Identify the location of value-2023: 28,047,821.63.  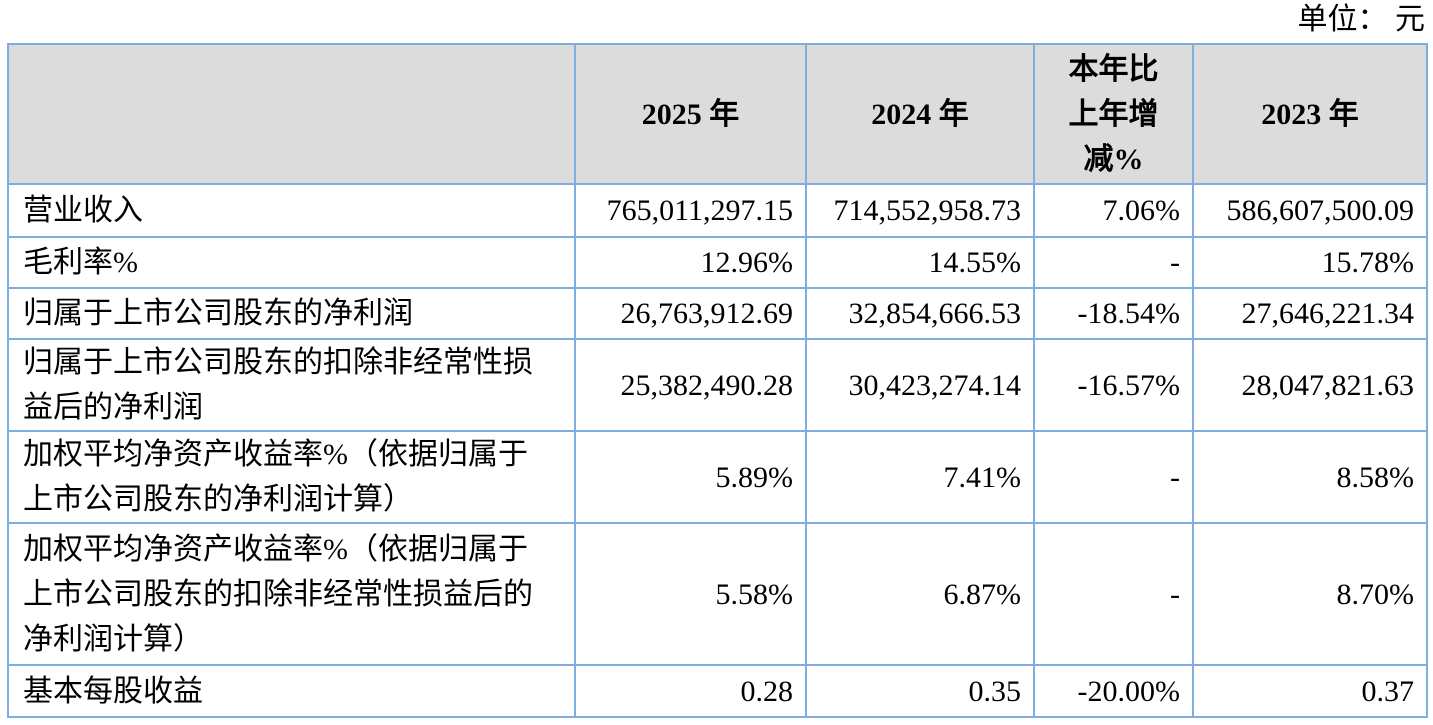
(1310, 385).